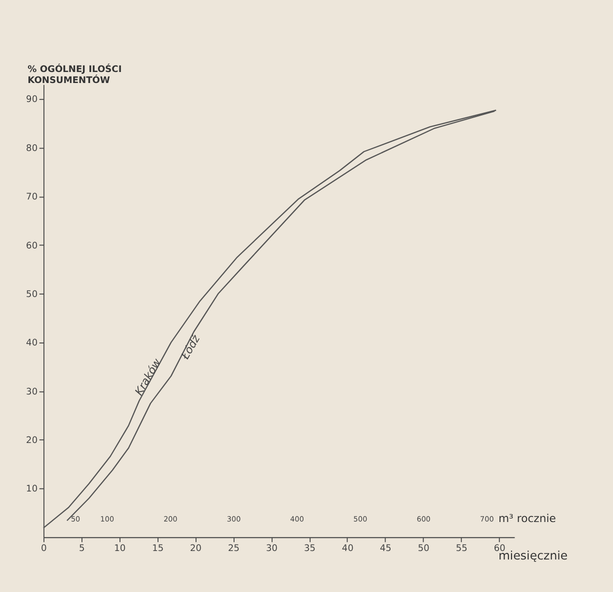 The height and width of the screenshot is (592, 613). What do you see at coordinates (527, 519) in the screenshot?
I see `x2-axis-title: m³ rocznie` at bounding box center [527, 519].